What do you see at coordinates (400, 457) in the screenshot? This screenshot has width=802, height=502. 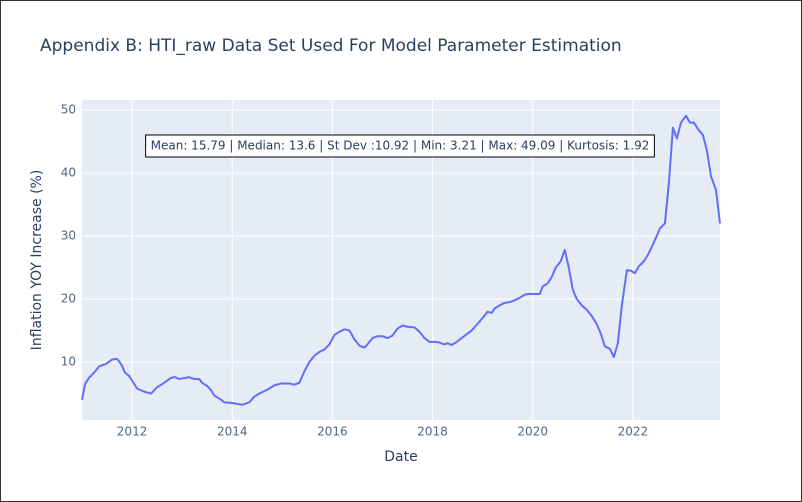 I see `x-axis-title: Date` at bounding box center [400, 457].